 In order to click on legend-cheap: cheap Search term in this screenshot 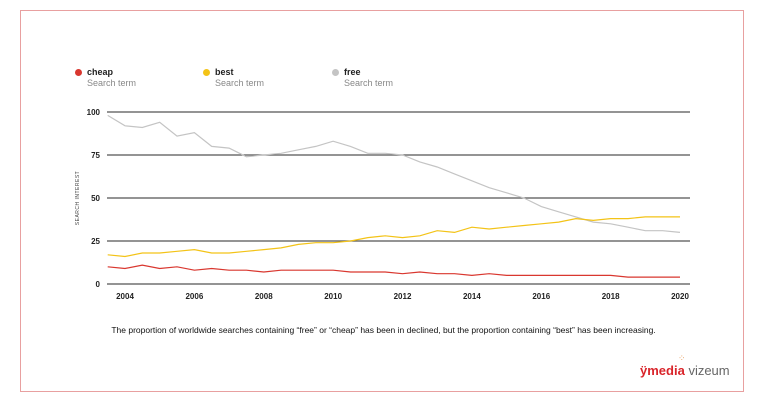, I will do `click(106, 78)`.